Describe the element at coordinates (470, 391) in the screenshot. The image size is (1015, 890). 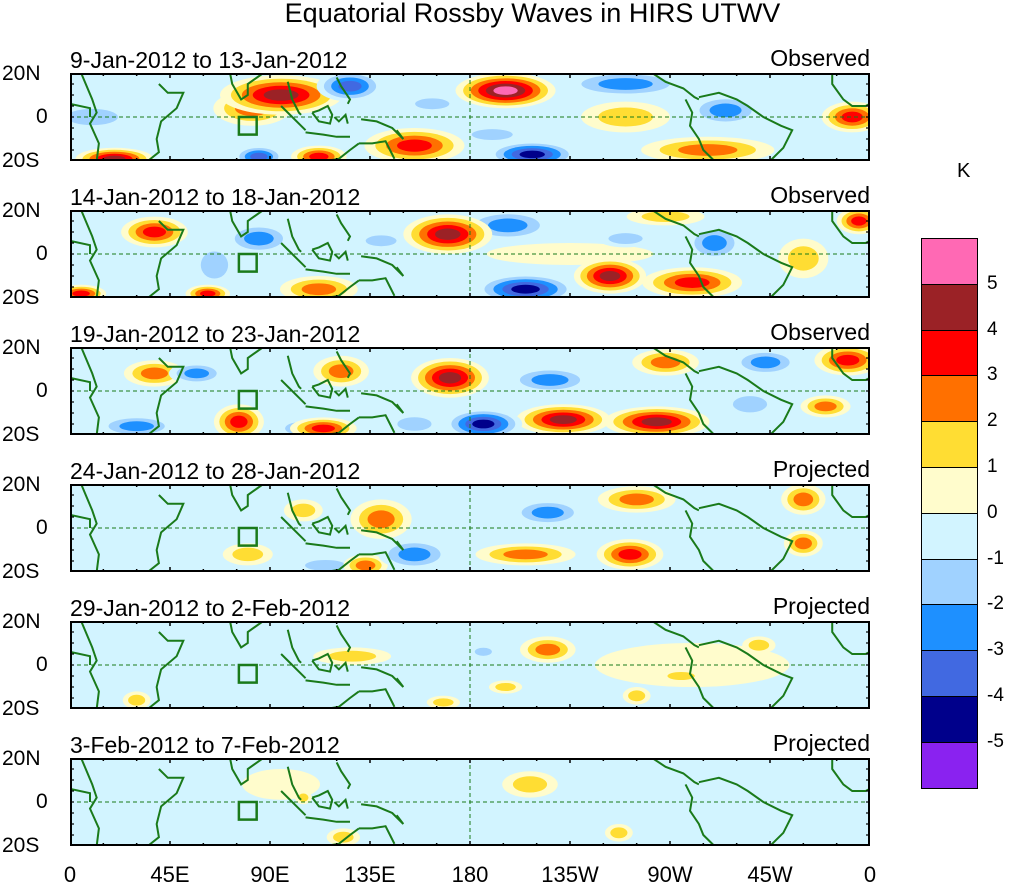
I see `anomaly-map` at that location.